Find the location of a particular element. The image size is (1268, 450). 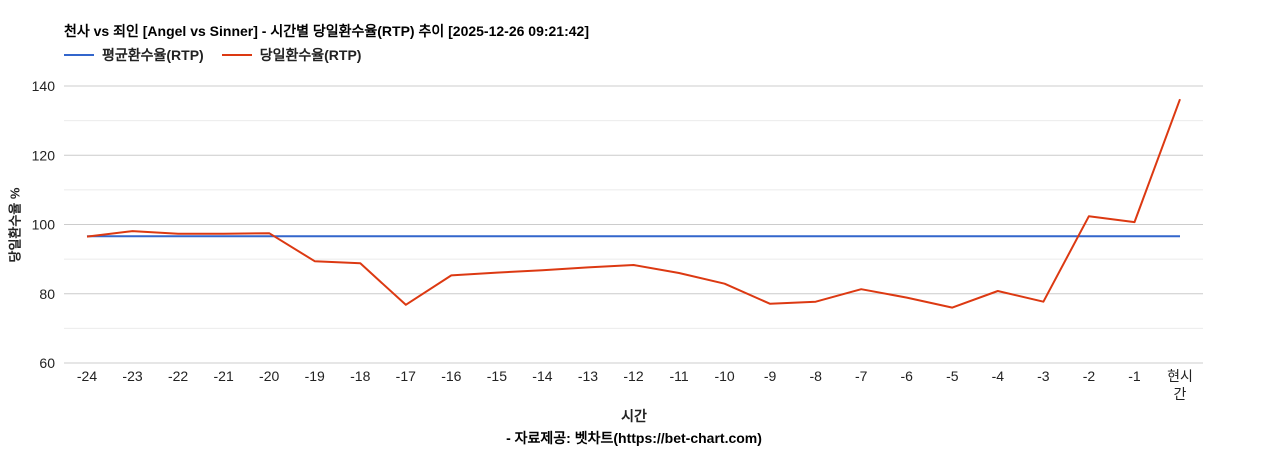

x-tick-label: -18 is located at coordinates (360, 376).